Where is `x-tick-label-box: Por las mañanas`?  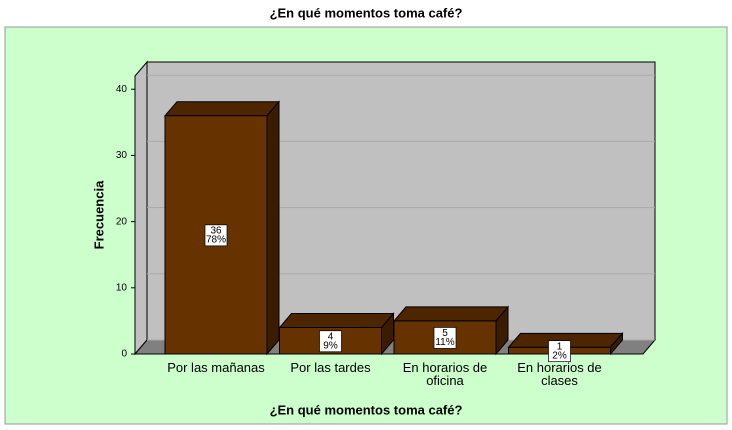 x-tick-label-box: Por las mañanas is located at coordinates (216, 368).